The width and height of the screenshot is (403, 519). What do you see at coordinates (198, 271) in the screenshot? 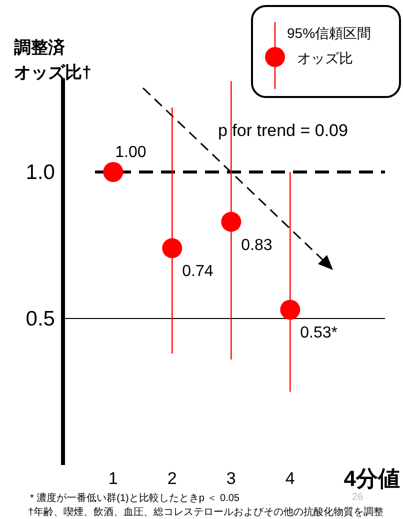
I see `data-label: 0.74` at bounding box center [198, 271].